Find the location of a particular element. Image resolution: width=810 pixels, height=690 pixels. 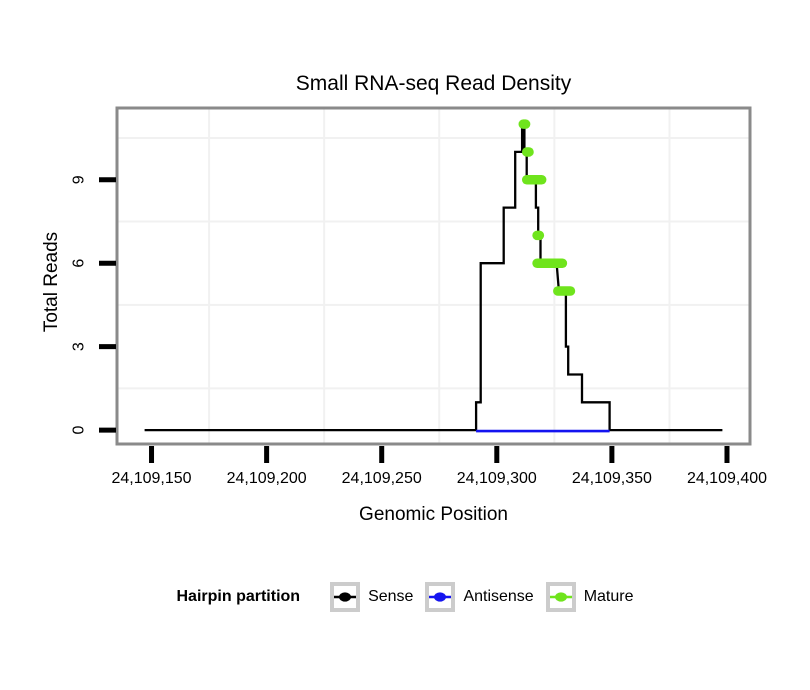

x-axis-tick-label: 24,109,300 is located at coordinates (497, 478).